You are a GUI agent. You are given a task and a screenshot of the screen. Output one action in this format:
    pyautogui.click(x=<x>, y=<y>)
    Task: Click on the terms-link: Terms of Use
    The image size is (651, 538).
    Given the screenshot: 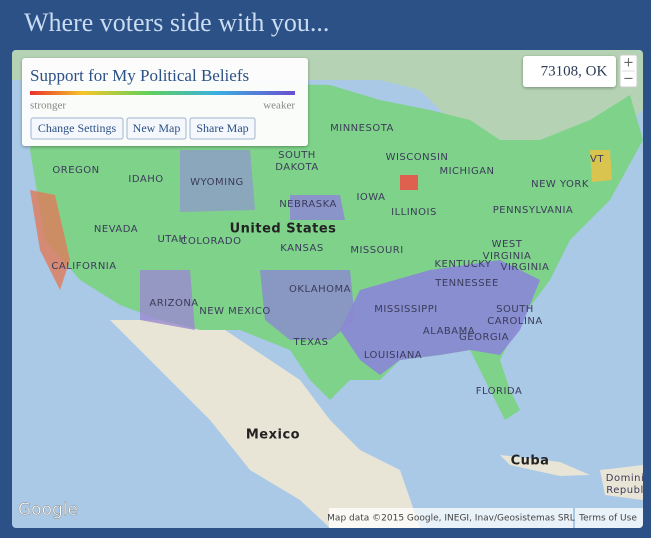 What is the action you would take?
    pyautogui.click(x=607, y=519)
    